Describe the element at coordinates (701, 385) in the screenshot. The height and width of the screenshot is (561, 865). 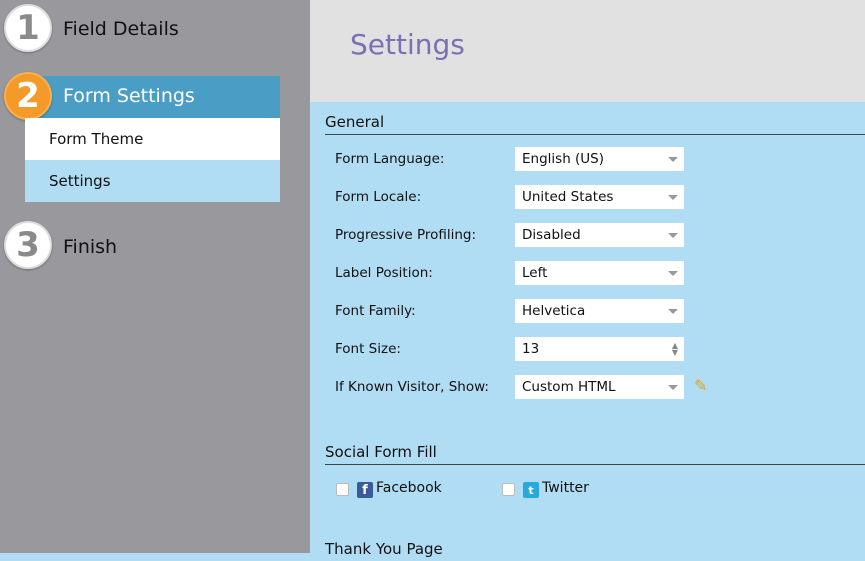
I see `pencil-edit-icon: ✎` at that location.